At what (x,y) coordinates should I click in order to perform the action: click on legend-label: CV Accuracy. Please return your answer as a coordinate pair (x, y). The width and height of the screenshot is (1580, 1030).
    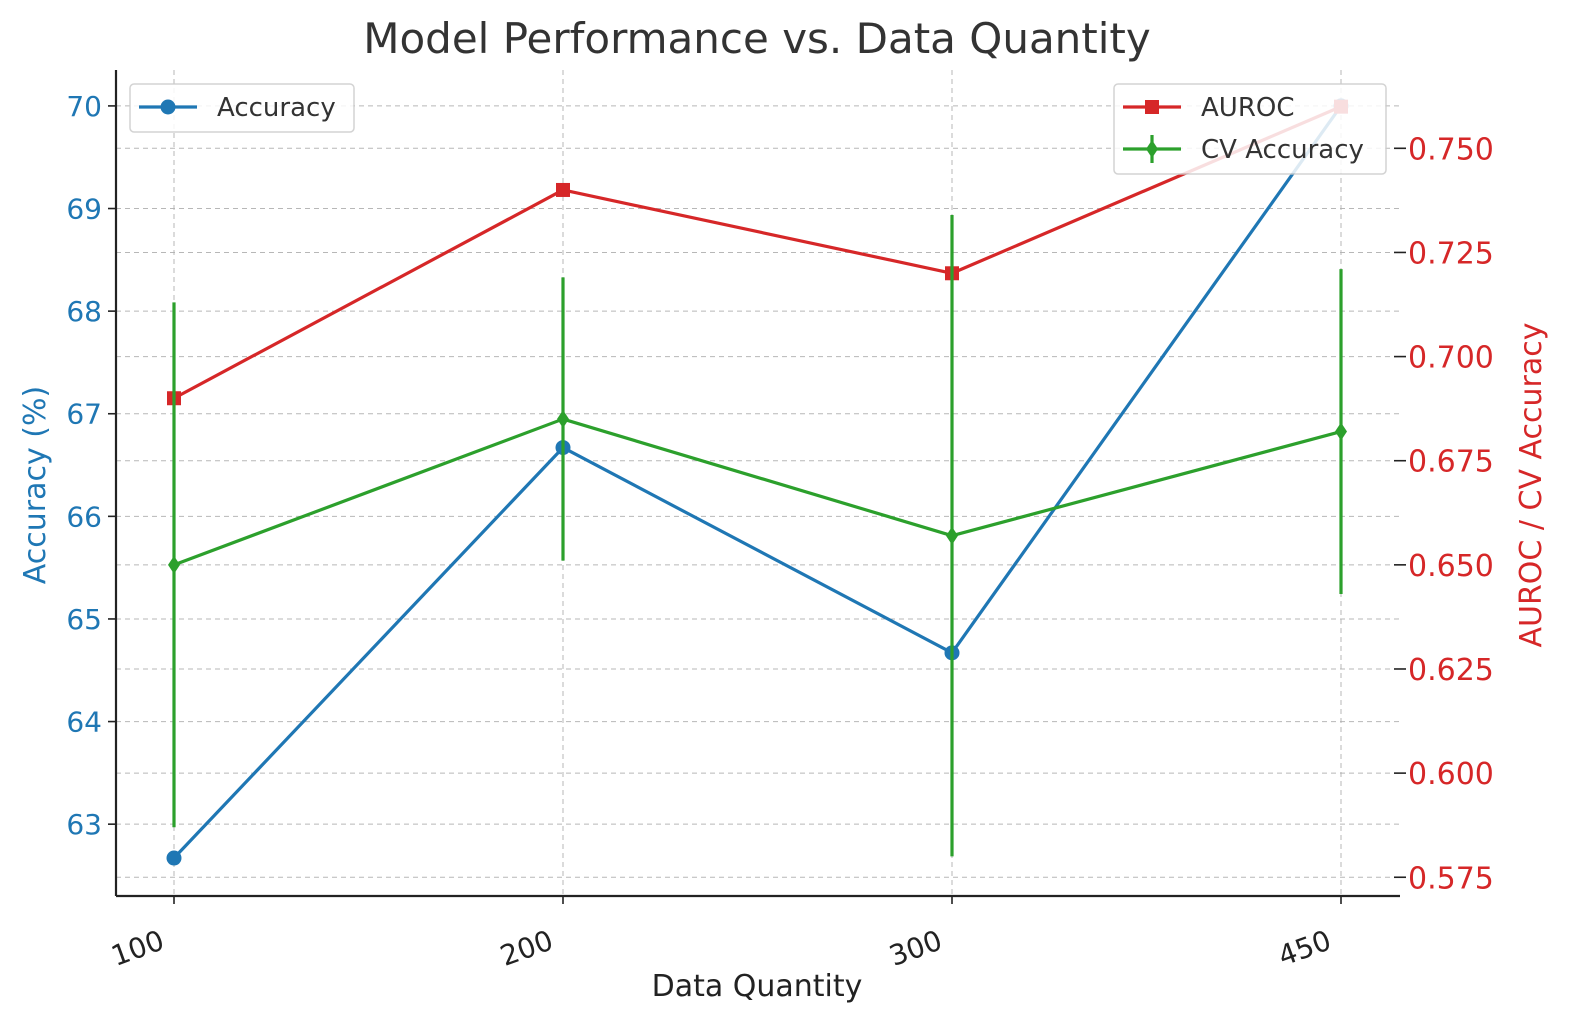
    Looking at the image, I should click on (1282, 150).